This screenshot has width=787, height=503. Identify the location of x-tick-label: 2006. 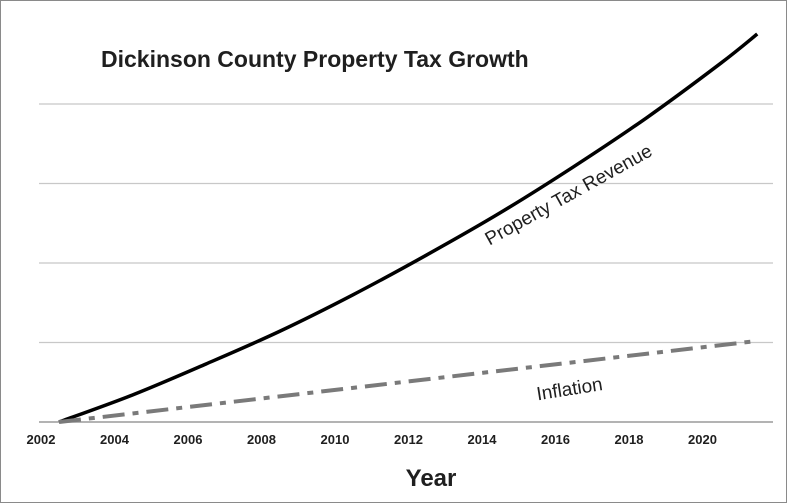
(188, 439).